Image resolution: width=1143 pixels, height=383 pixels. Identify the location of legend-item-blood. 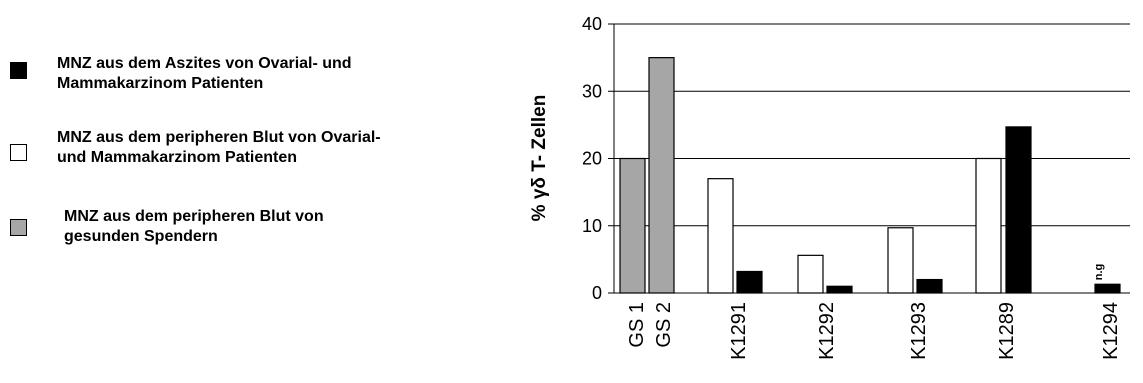
(18, 149).